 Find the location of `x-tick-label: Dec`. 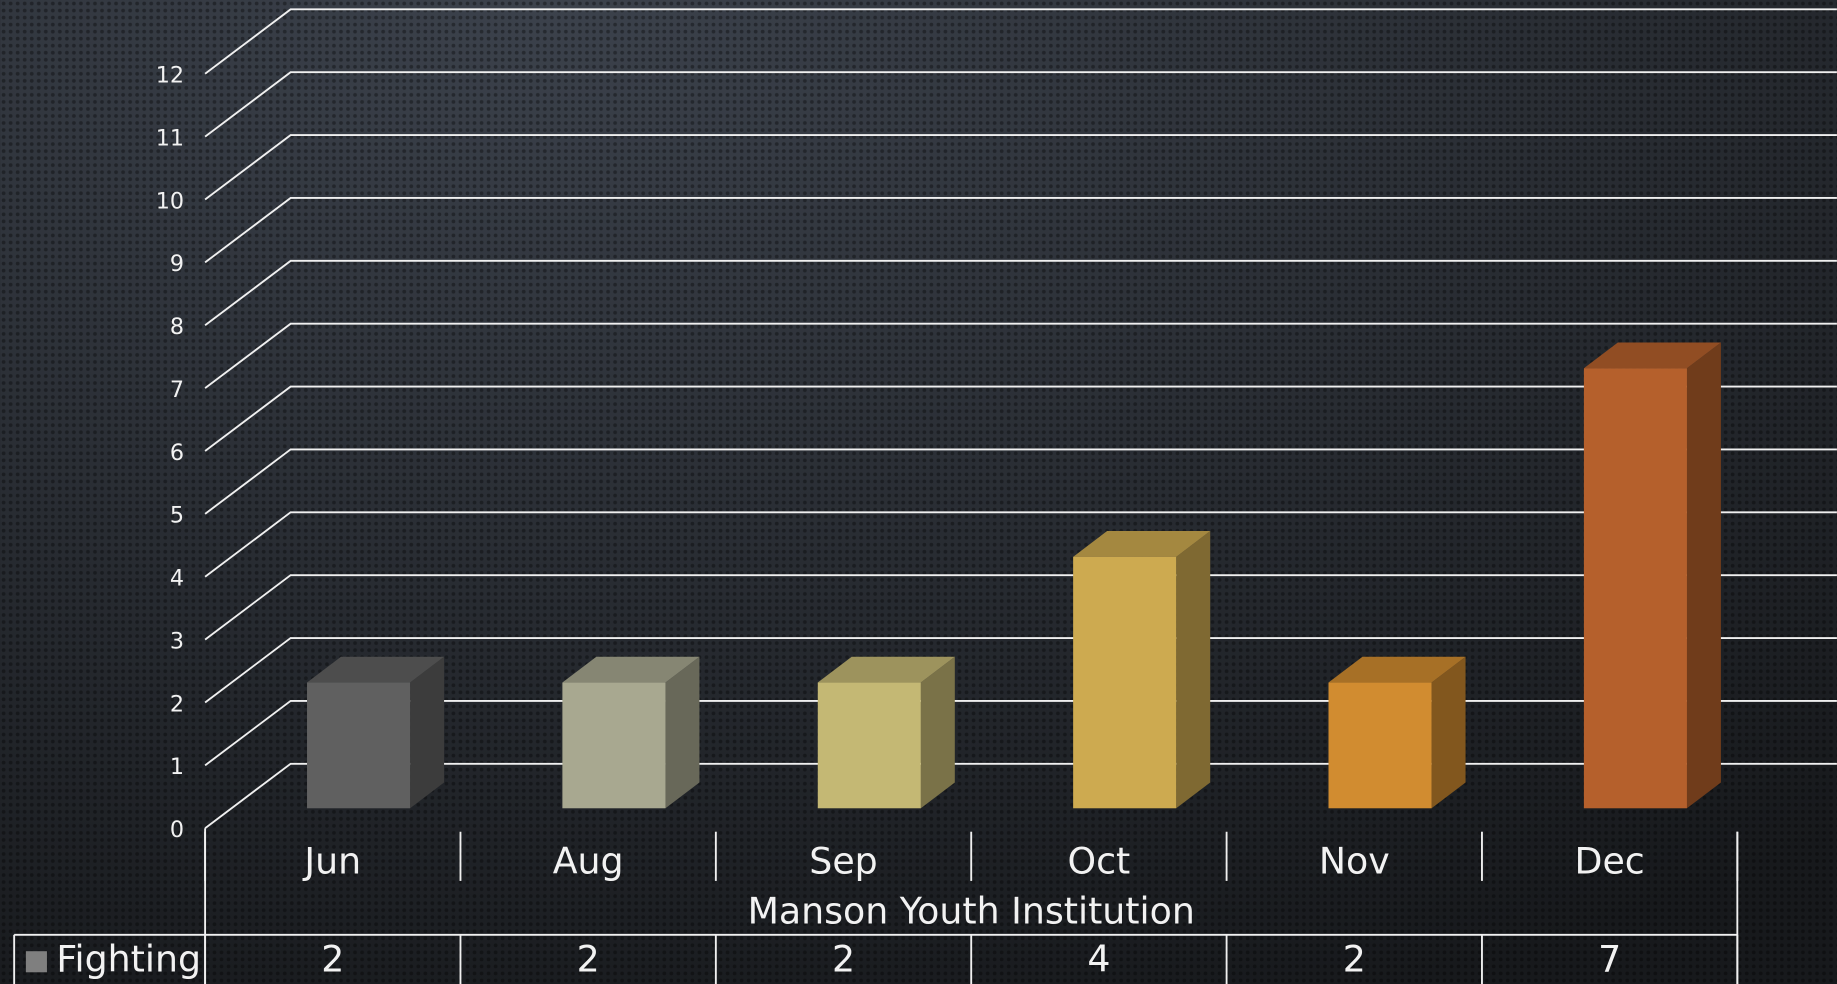

x-tick-label: Dec is located at coordinates (1610, 860).